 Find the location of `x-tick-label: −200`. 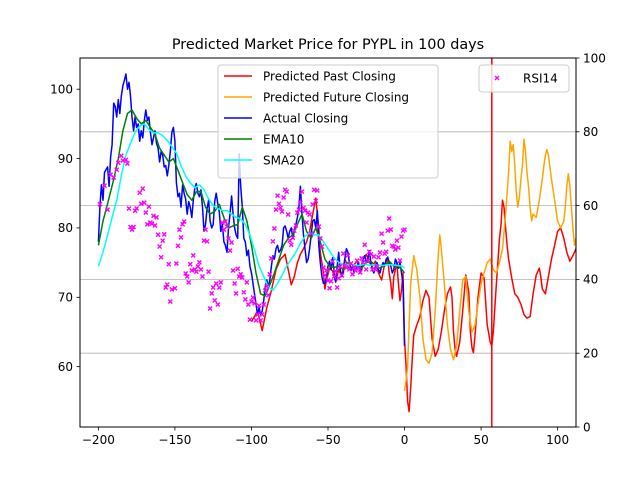

x-tick-label: −200 is located at coordinates (98, 440).